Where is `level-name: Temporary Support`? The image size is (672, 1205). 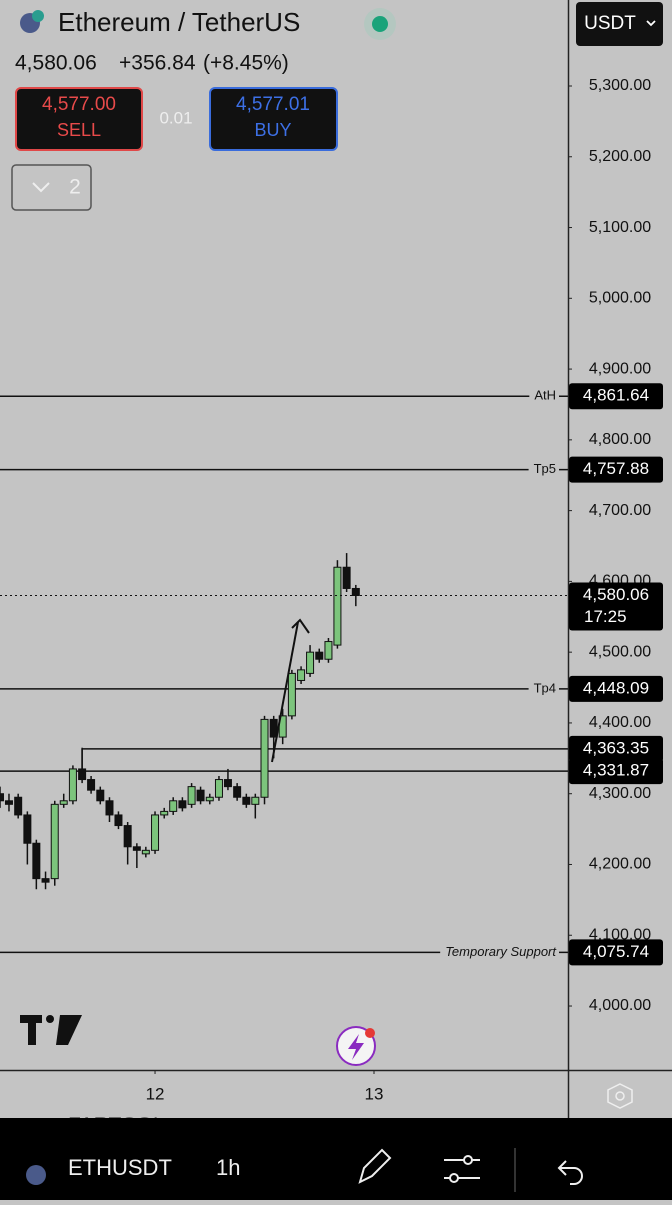 level-name: Temporary Support is located at coordinates (501, 951).